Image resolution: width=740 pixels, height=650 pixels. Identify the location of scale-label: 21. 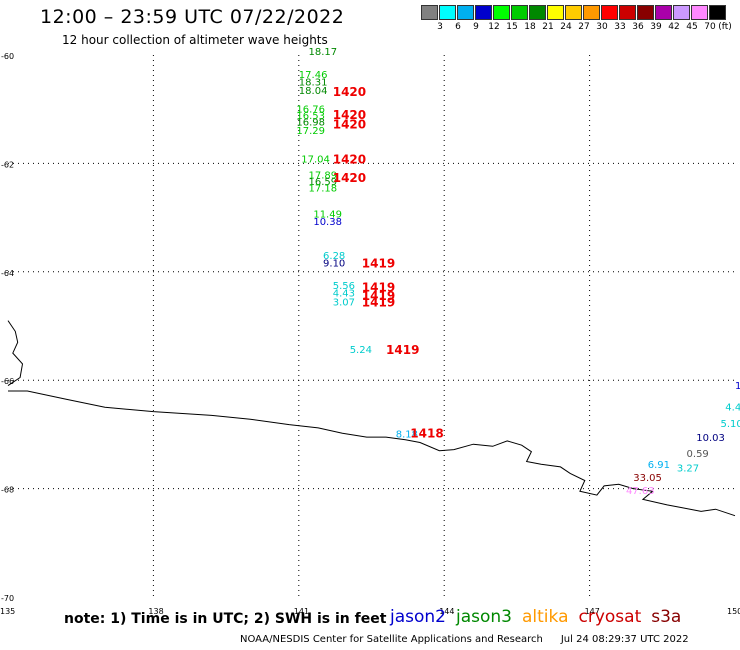
(548, 27).